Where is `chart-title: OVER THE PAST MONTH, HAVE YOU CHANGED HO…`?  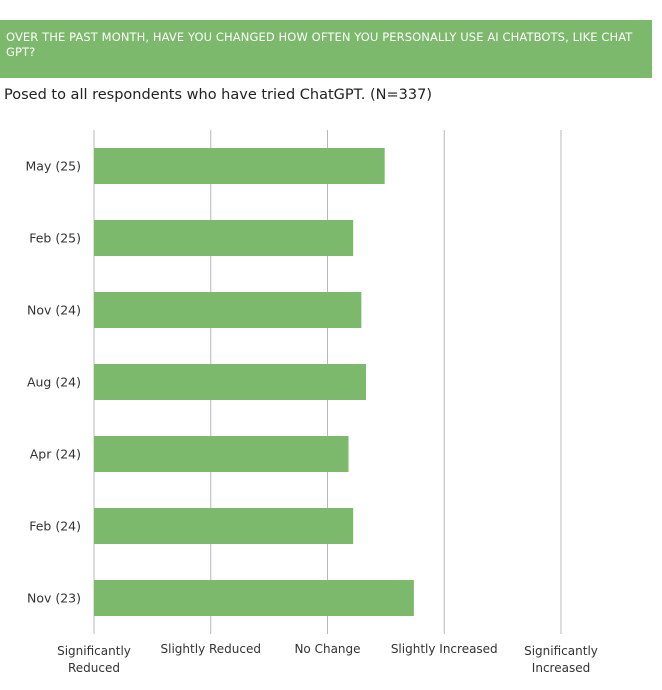 chart-title: OVER THE PAST MONTH, HAVE YOU CHANGED HO… is located at coordinates (319, 44).